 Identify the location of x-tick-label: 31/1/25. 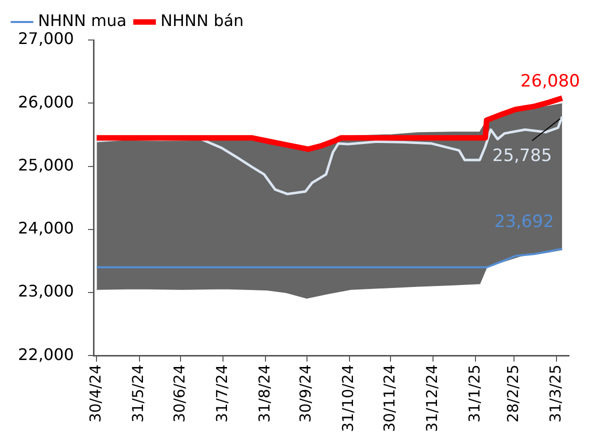
(475, 393).